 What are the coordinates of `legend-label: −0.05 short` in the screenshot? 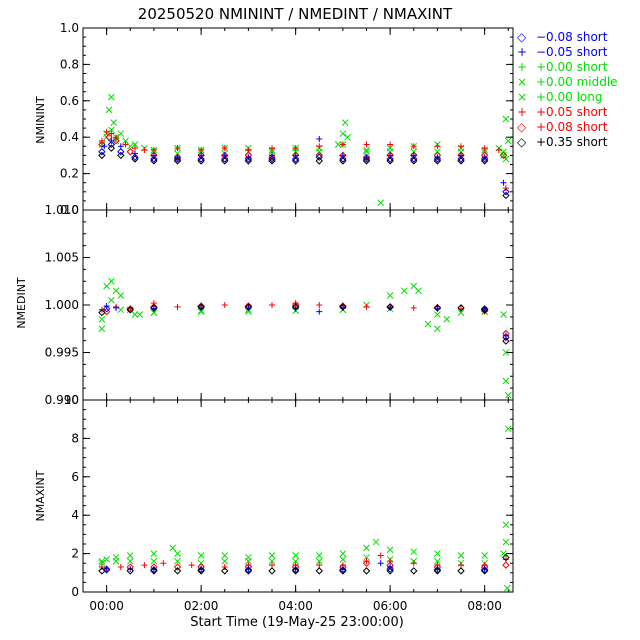 It's located at (572, 52).